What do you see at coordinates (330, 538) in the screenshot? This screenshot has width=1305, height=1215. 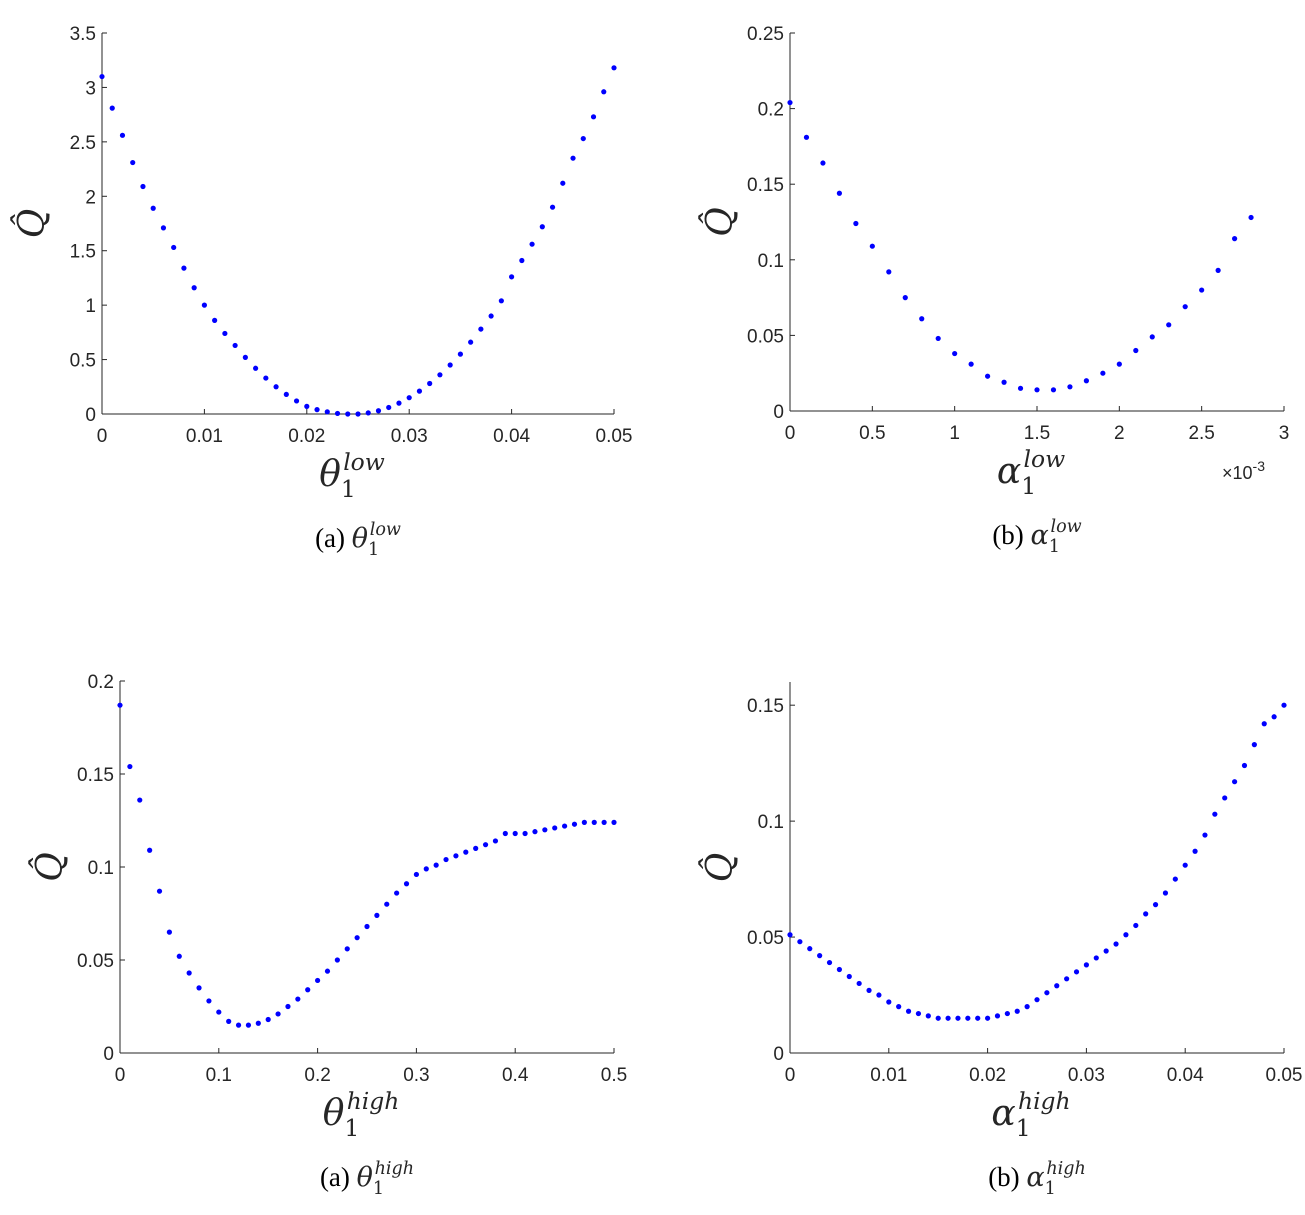 I see `caption-prefix: (a)` at bounding box center [330, 538].